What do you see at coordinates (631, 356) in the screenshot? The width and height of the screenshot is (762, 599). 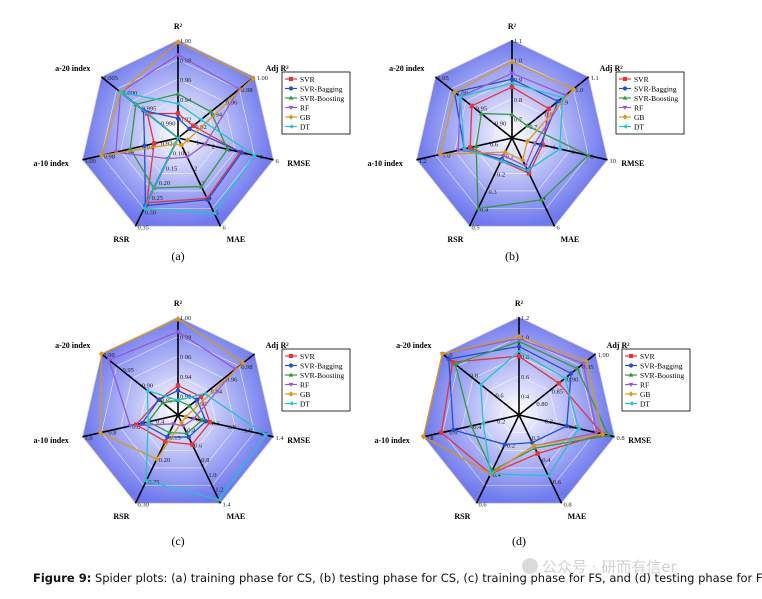 I see `legend-marker-svr` at bounding box center [631, 356].